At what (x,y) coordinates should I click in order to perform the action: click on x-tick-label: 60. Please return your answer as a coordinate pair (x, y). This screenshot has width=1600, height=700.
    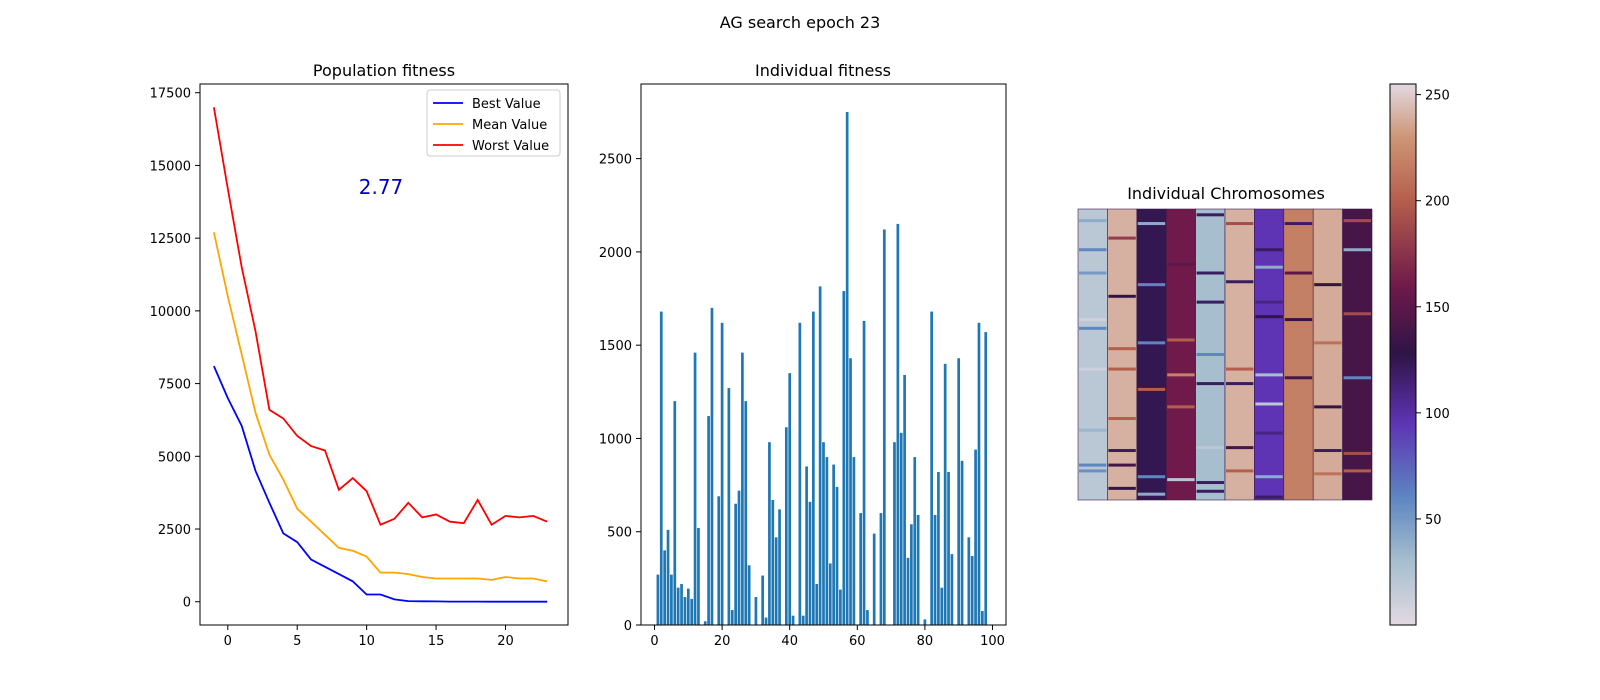
    Looking at the image, I should click on (857, 641).